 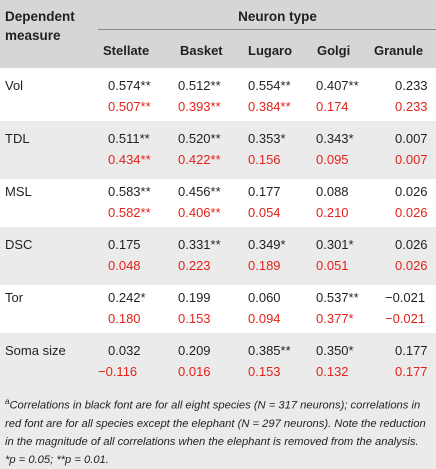 What do you see at coordinates (405, 318) in the screenshot?
I see `value-no-elephant-granule: −0.021` at bounding box center [405, 318].